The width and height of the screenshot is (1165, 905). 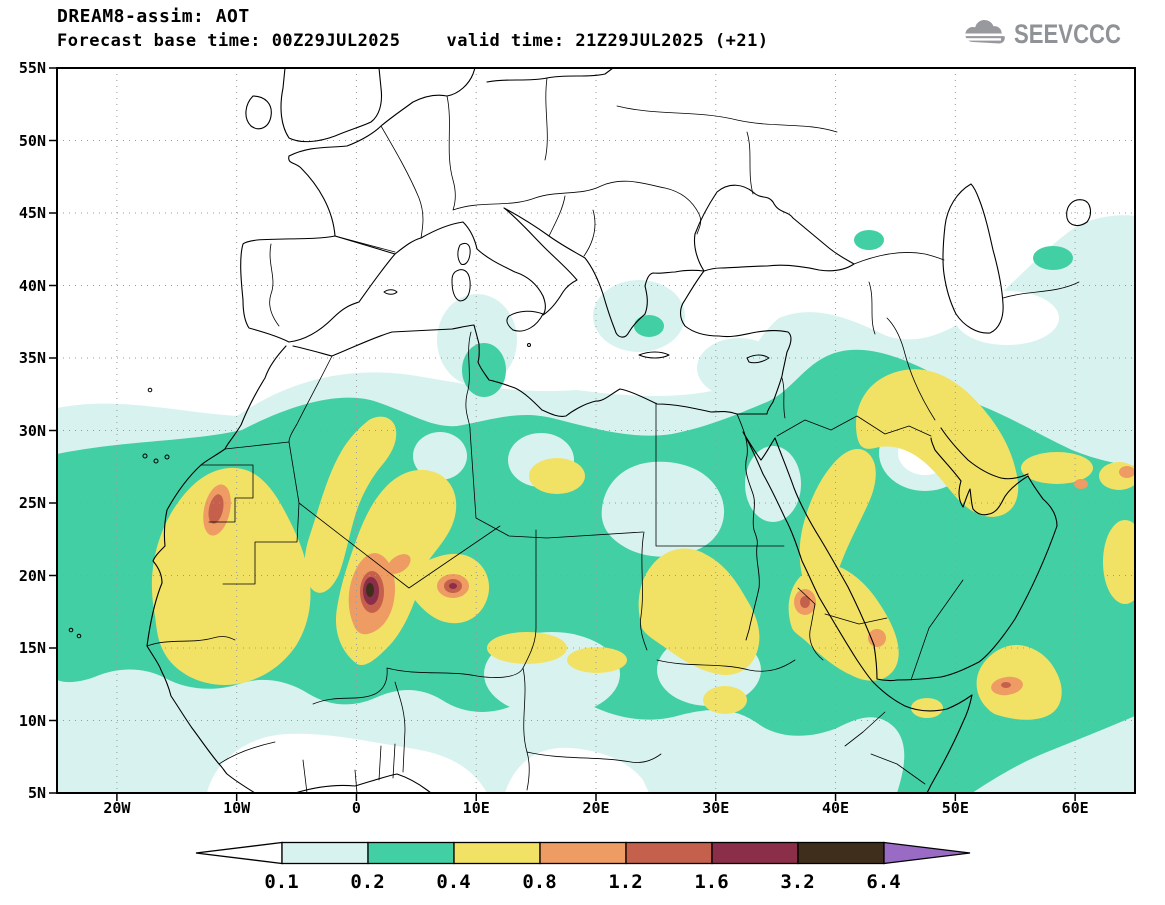 I want to click on y-axis-tick-label: 45N, so click(x=32, y=213).